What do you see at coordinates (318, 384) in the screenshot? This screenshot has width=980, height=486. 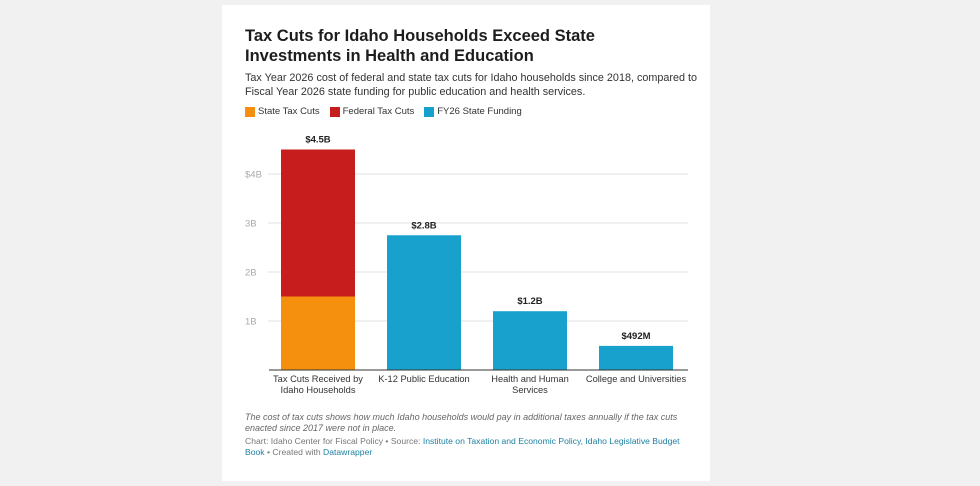 I see `x-tick-label: Tax Cuts Received by Idaho Households` at bounding box center [318, 384].